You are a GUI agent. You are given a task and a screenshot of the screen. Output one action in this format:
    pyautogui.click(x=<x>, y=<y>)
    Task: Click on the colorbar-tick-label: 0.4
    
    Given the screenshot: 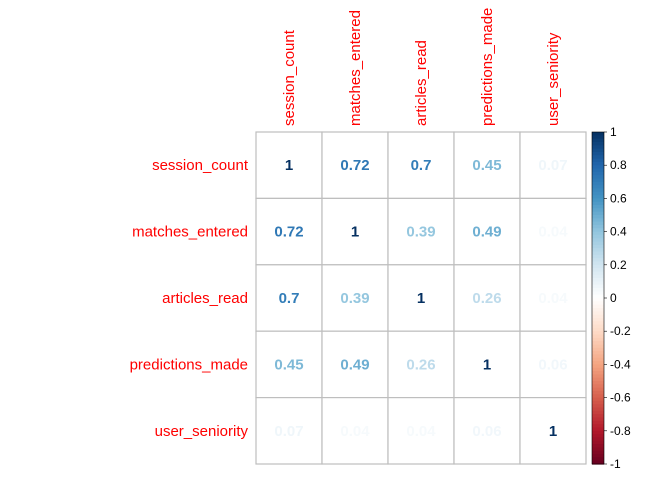 What is the action you would take?
    pyautogui.click(x=618, y=232)
    